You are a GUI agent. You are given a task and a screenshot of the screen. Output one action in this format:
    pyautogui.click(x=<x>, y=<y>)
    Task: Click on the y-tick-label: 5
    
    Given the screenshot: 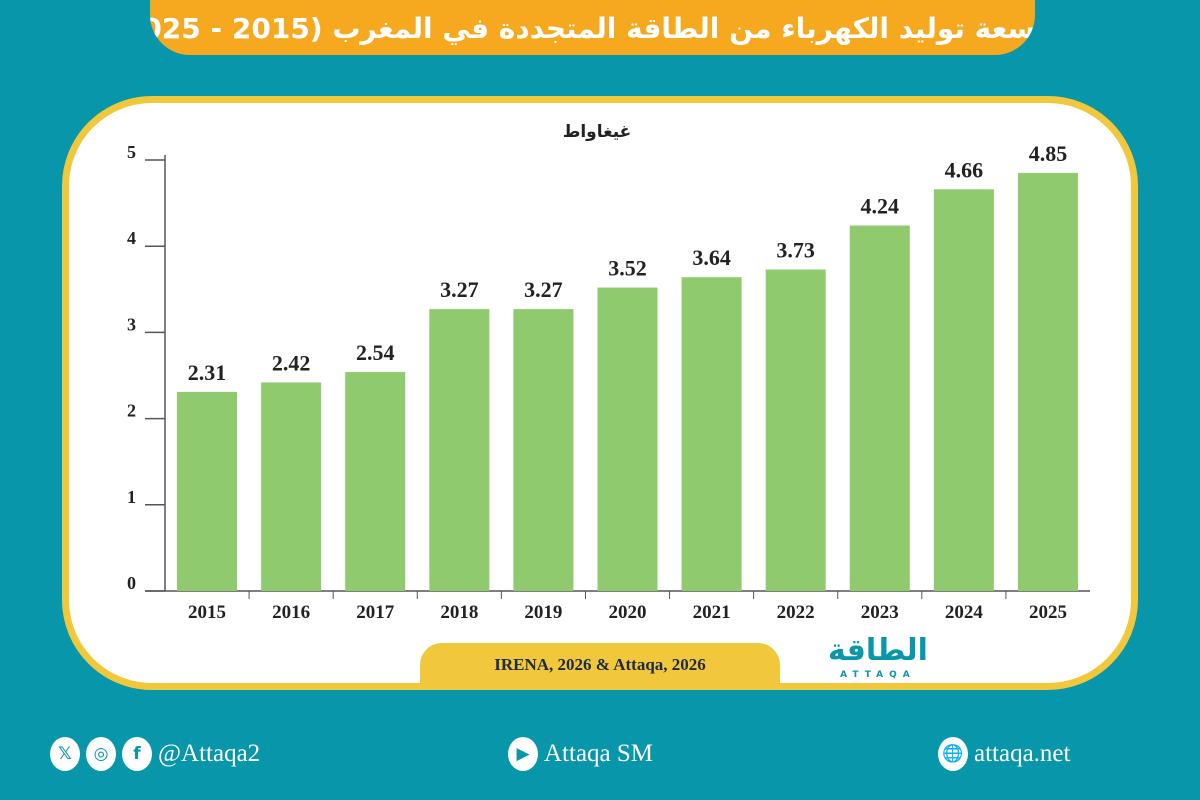 What is the action you would take?
    pyautogui.click(x=131, y=152)
    